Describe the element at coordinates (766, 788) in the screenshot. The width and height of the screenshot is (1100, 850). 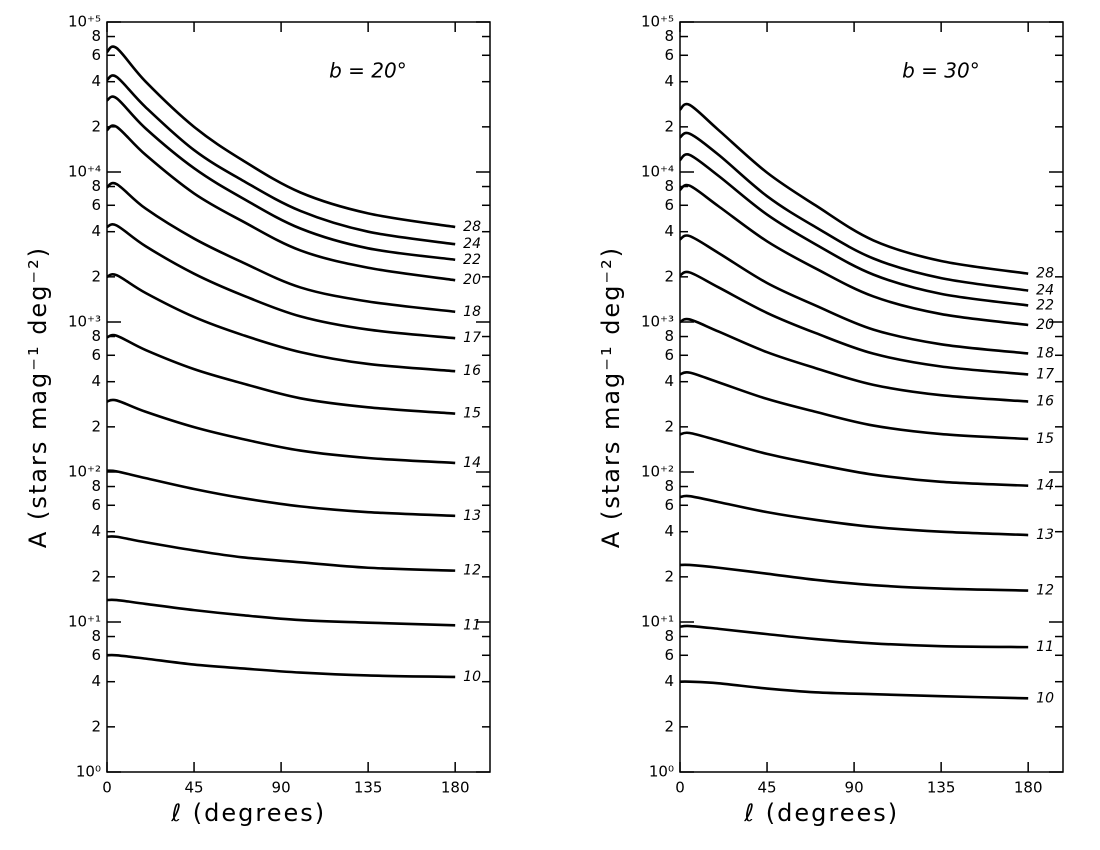
I see `x-tick-label: 45` at that location.